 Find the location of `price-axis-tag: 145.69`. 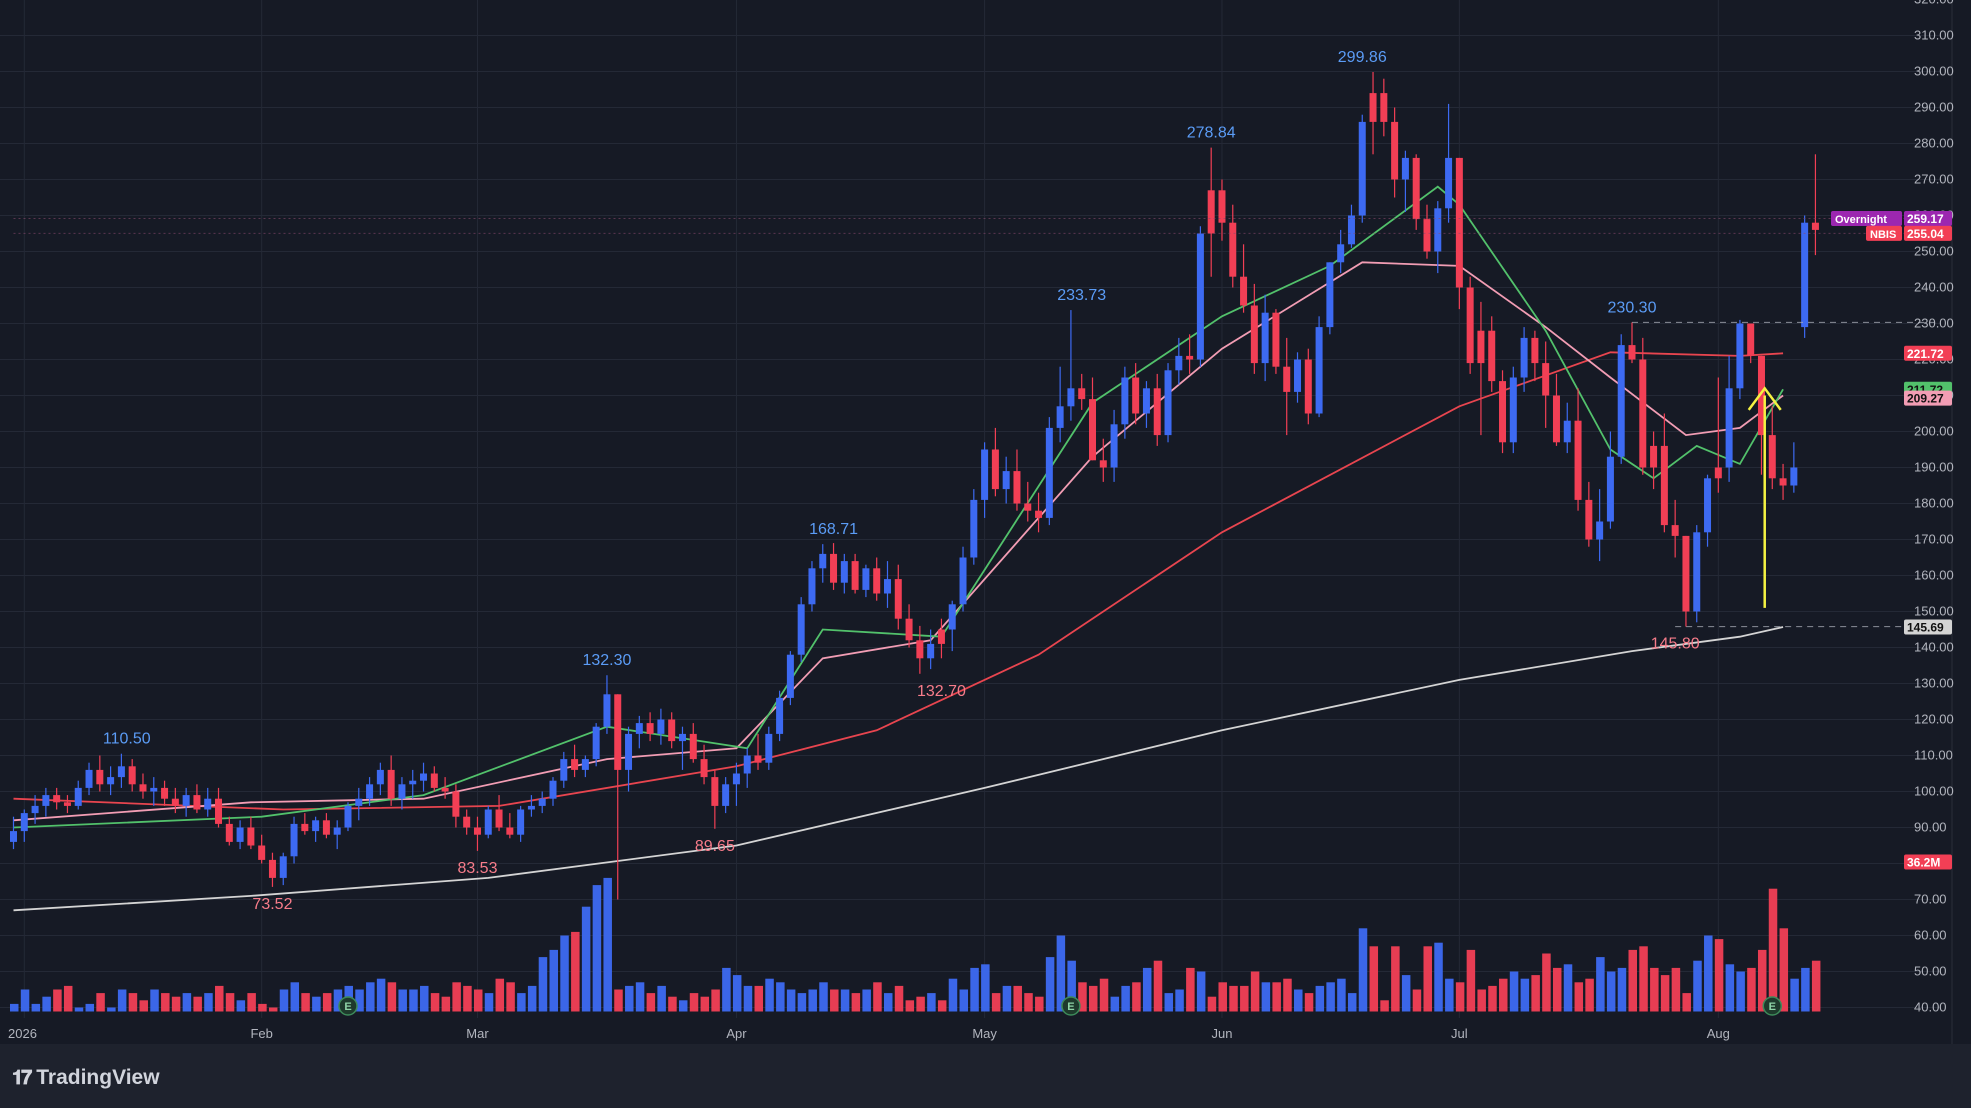

price-axis-tag: 145.69 is located at coordinates (1928, 627).